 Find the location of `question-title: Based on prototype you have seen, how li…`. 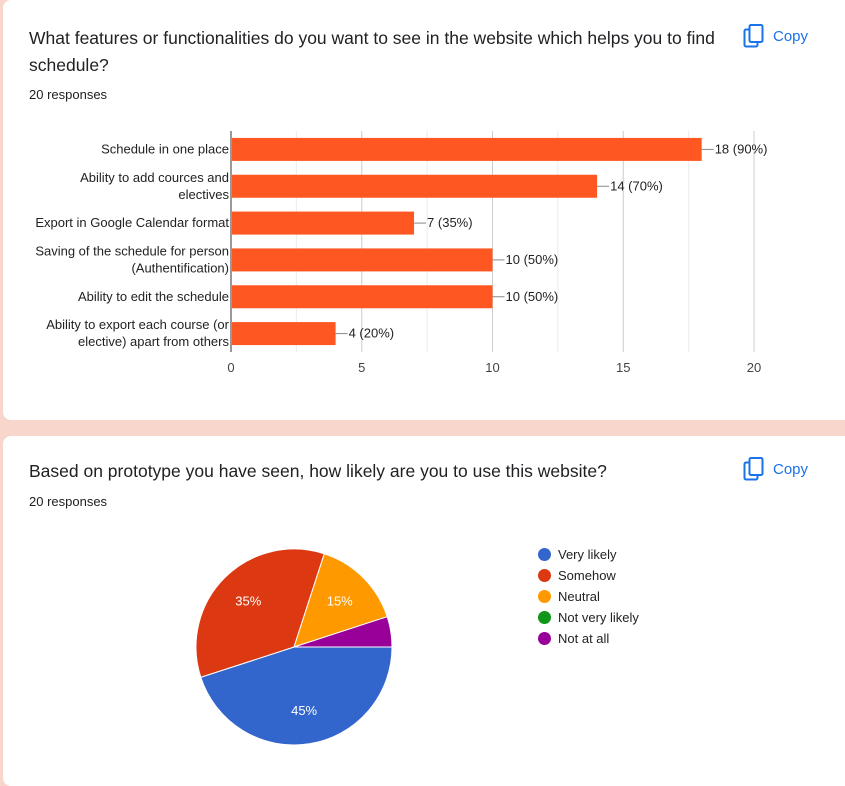

question-title: Based on prototype you have seen, how li… is located at coordinates (318, 471).